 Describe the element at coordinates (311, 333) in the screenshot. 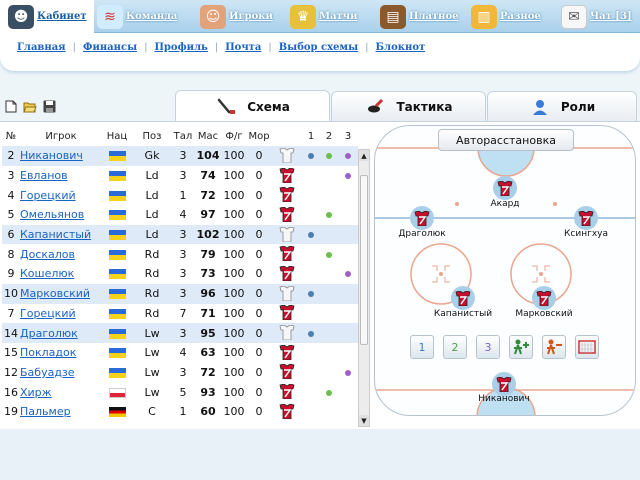

I see `line-1-cell` at that location.